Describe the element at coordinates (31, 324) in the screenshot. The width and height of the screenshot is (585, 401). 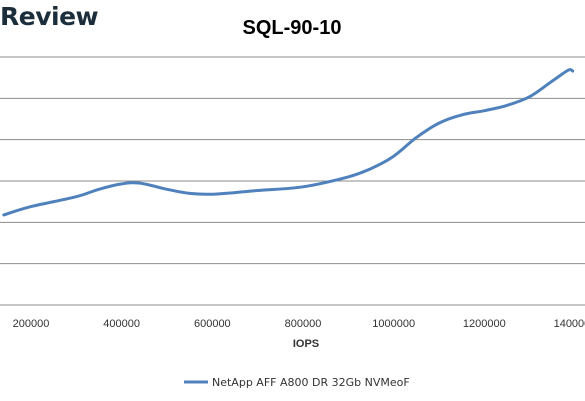
I see `x-tick-label: 200000` at that location.